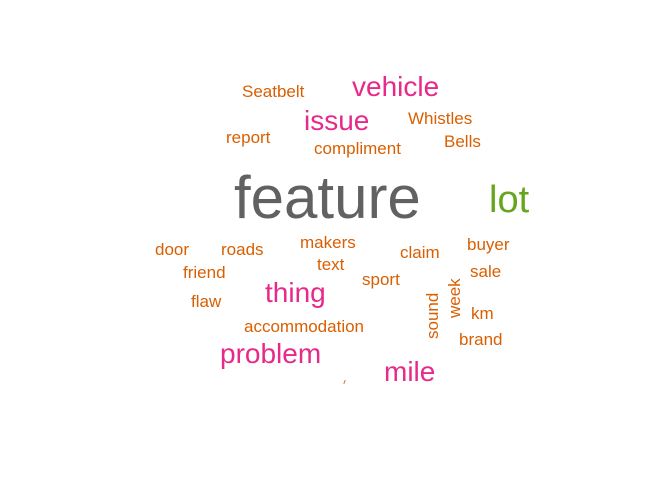 This screenshot has width=664, height=483. I want to click on word-sale: sale, so click(486, 271).